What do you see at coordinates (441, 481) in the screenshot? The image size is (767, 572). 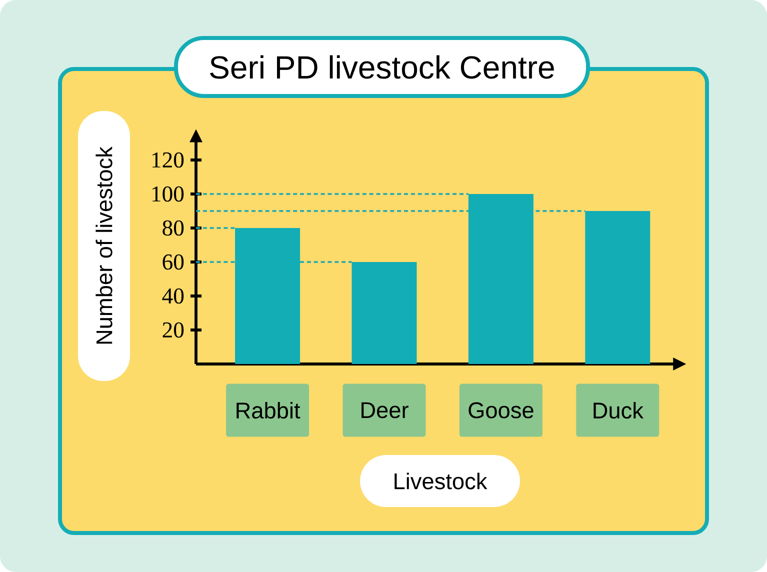 I see `x-axis-title: Livestock` at bounding box center [441, 481].